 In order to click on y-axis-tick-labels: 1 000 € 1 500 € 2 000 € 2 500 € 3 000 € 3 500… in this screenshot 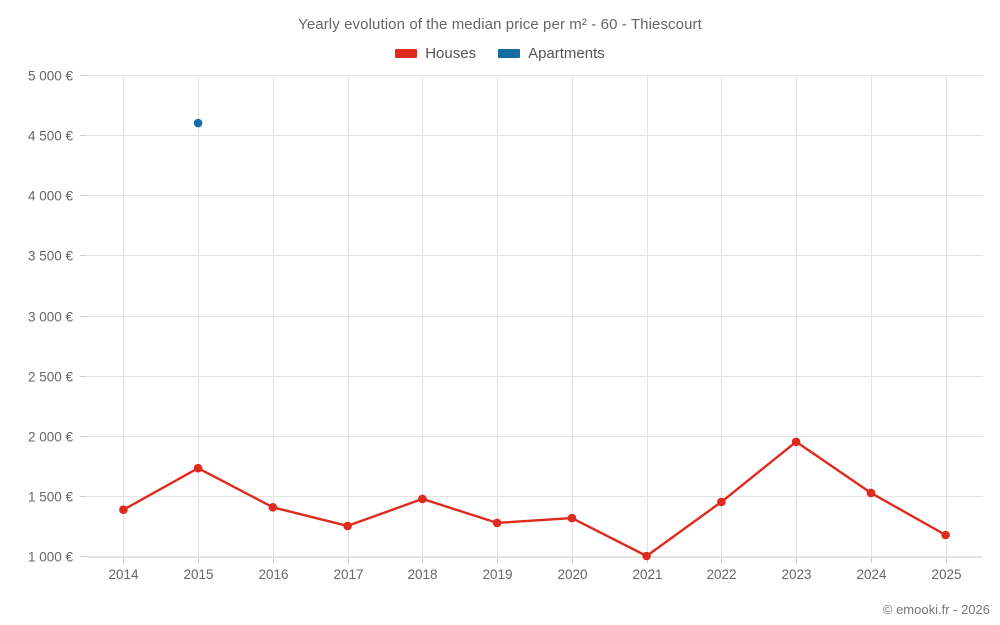, I will do `click(51, 317)`.